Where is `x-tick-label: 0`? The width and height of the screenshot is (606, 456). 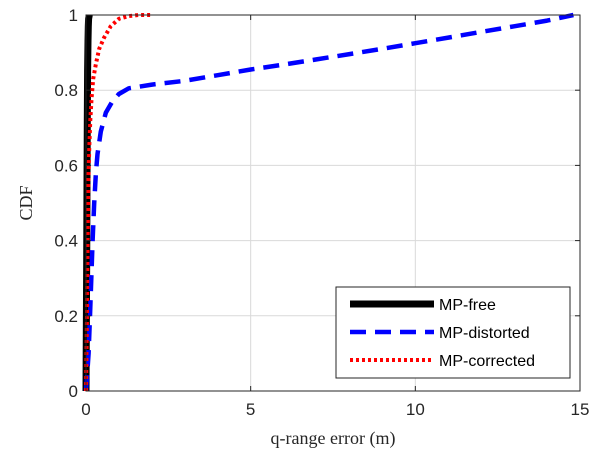
x-tick-label: 0 is located at coordinates (85, 409).